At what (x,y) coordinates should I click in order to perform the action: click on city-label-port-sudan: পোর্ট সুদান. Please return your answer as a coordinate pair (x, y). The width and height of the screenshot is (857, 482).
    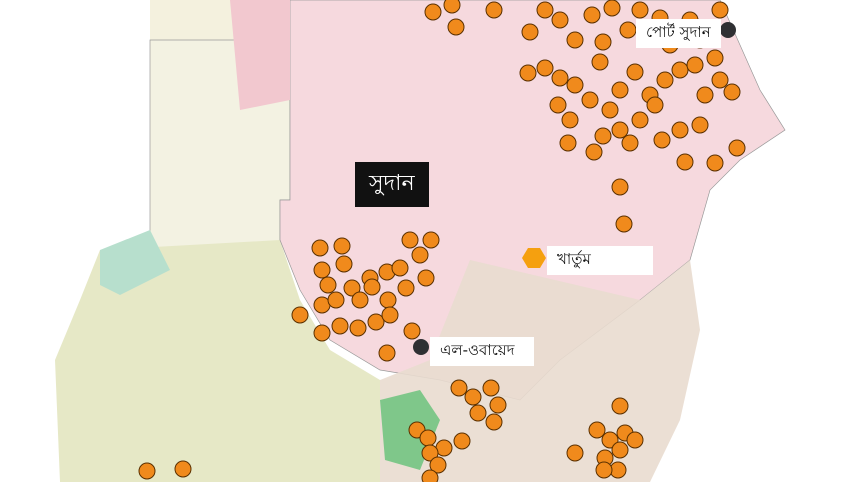
    Looking at the image, I should click on (678, 33).